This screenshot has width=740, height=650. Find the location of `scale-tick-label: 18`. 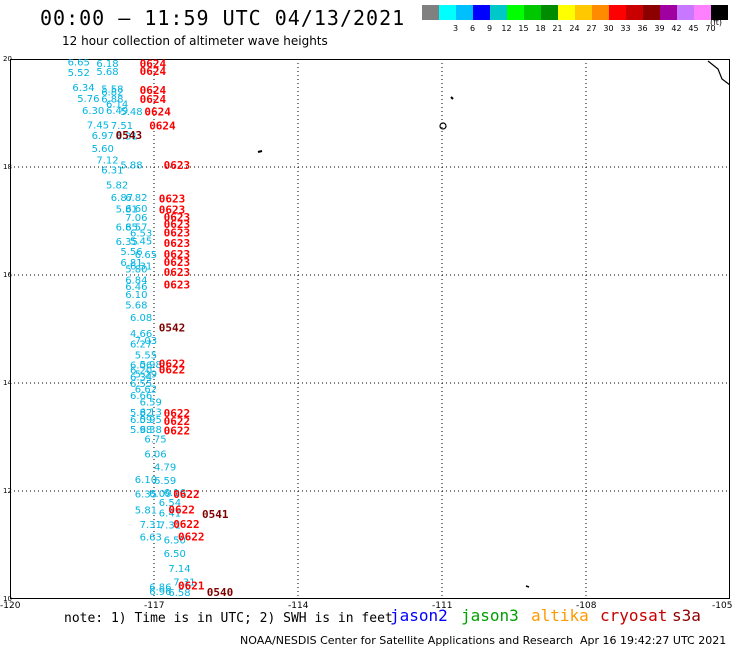

scale-tick-label: 18 is located at coordinates (540, 28).